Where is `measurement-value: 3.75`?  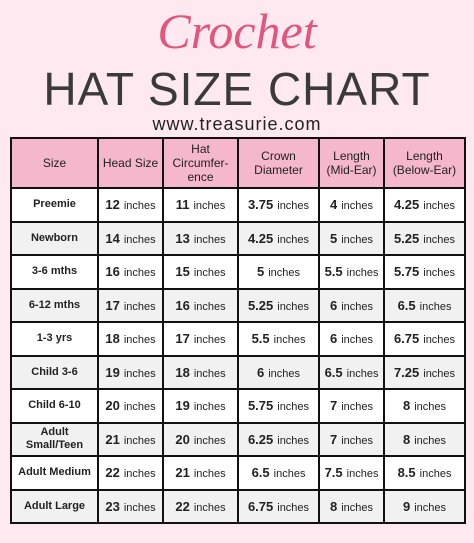
measurement-value: 3.75 is located at coordinates (260, 205).